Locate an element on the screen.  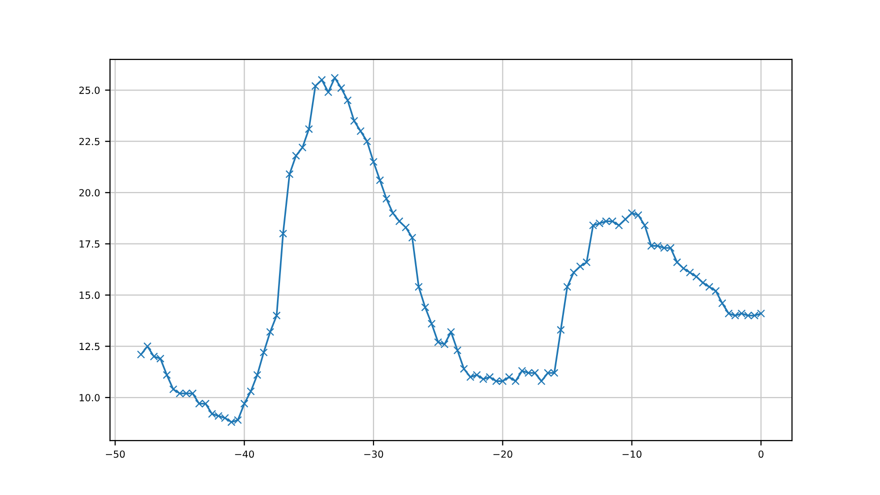
y-tick-label: 12.5 is located at coordinates (90, 346).